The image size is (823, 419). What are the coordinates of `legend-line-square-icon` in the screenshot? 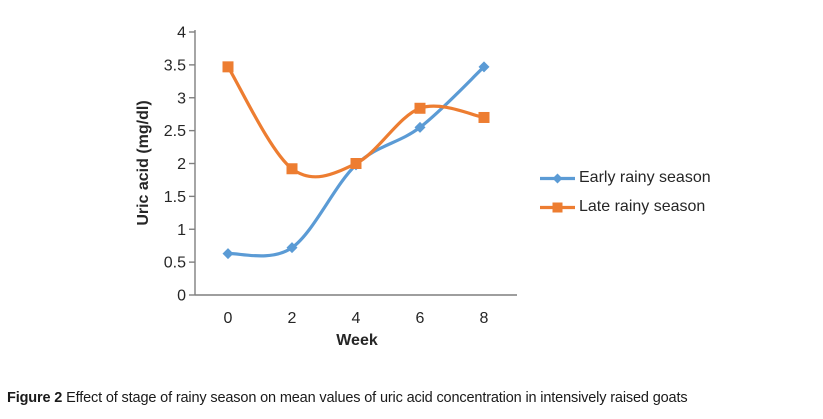 It's located at (557, 207).